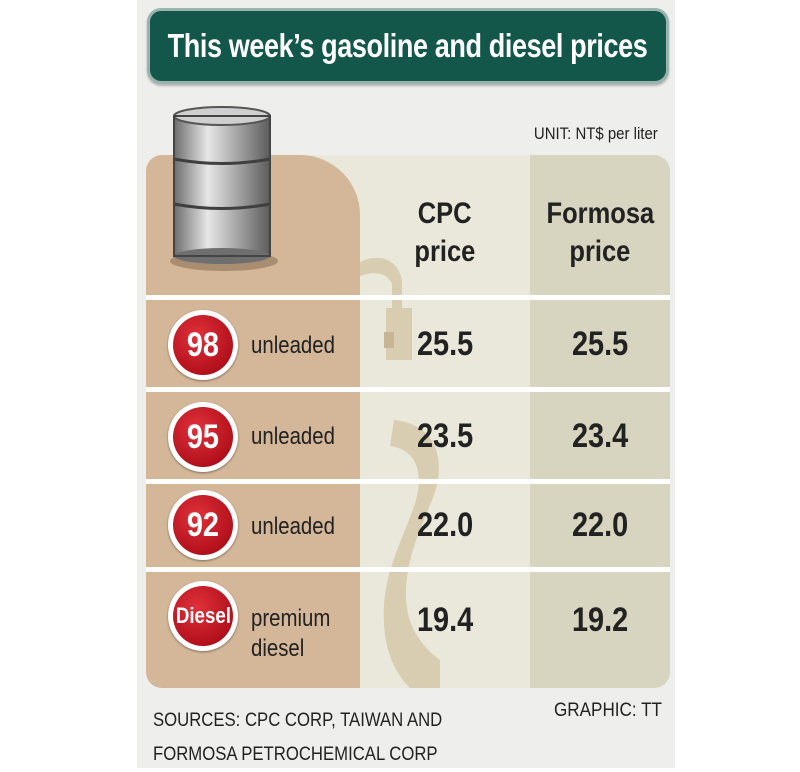 The image size is (800, 772). Describe the element at coordinates (608, 710) in the screenshot. I see `graphic-credit: GRAPHIC: TT` at that location.